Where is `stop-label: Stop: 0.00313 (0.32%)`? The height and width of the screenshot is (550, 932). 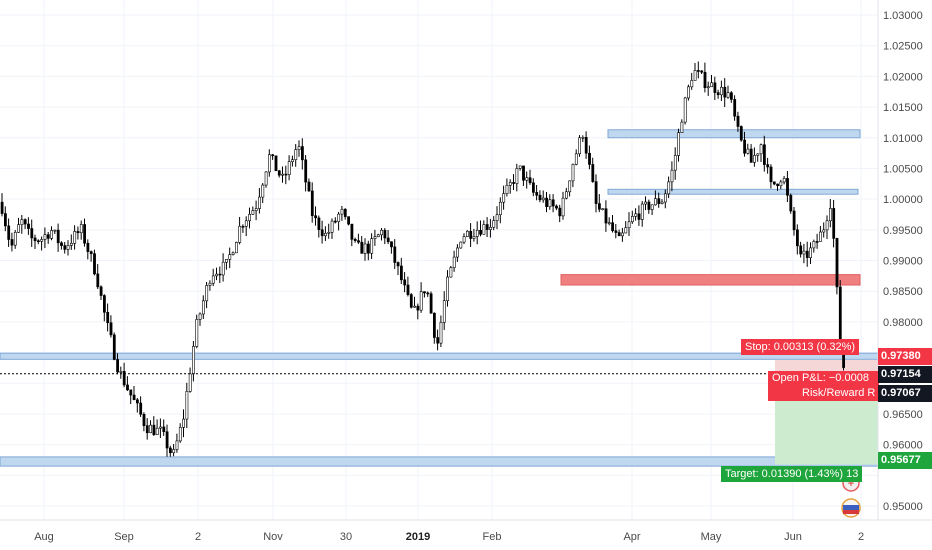 stop-label: Stop: 0.00313 (0.32%) is located at coordinates (800, 347).